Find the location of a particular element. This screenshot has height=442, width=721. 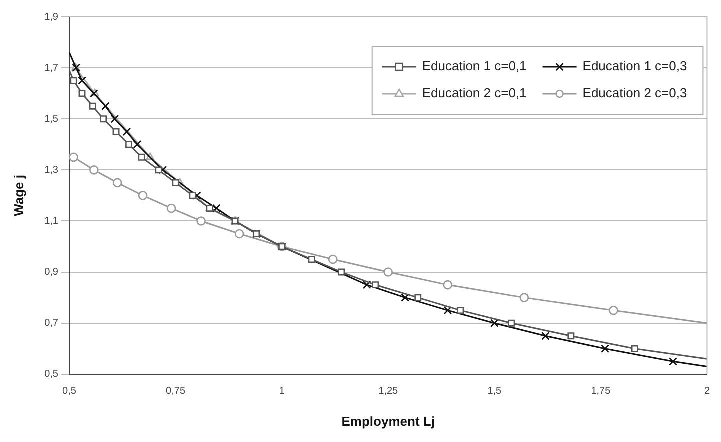

x-tick-label: 2 is located at coordinates (707, 392).